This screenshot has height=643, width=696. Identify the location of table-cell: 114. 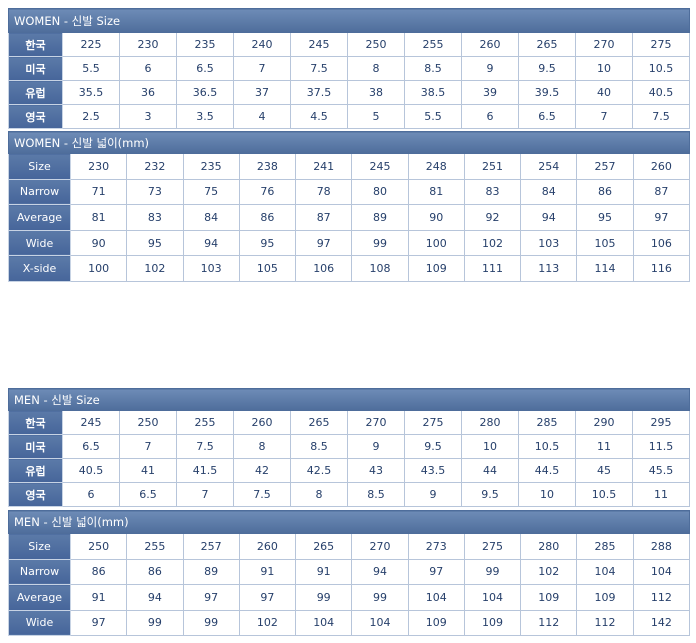
(605, 268).